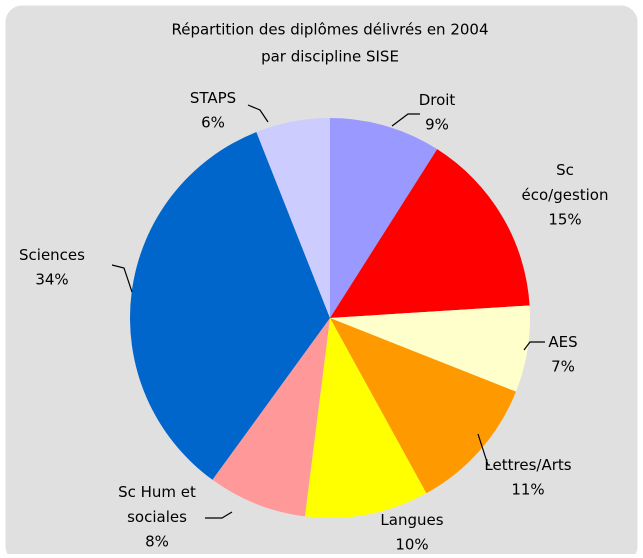  Describe the element at coordinates (51, 280) in the screenshot. I see `slice-value-label: 34%` at that location.